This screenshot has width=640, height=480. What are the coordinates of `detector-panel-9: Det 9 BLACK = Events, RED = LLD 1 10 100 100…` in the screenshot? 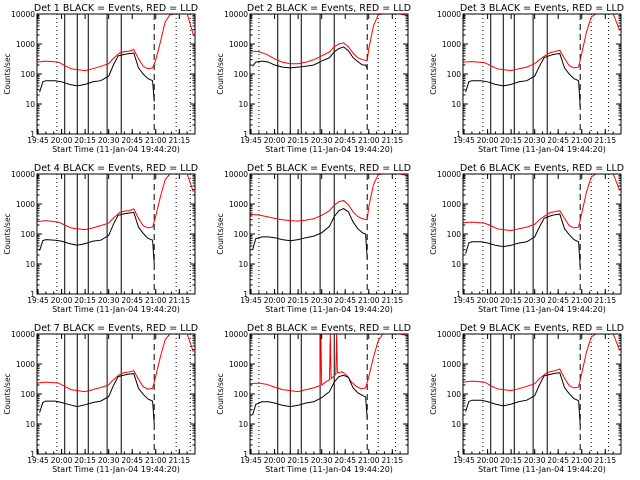 It's located at (526, 398).